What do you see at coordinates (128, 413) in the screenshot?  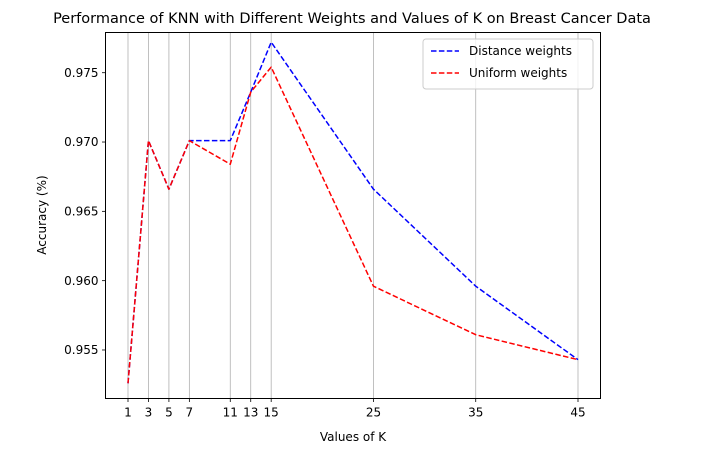 I see `x-tick-label: 1` at bounding box center [128, 413].